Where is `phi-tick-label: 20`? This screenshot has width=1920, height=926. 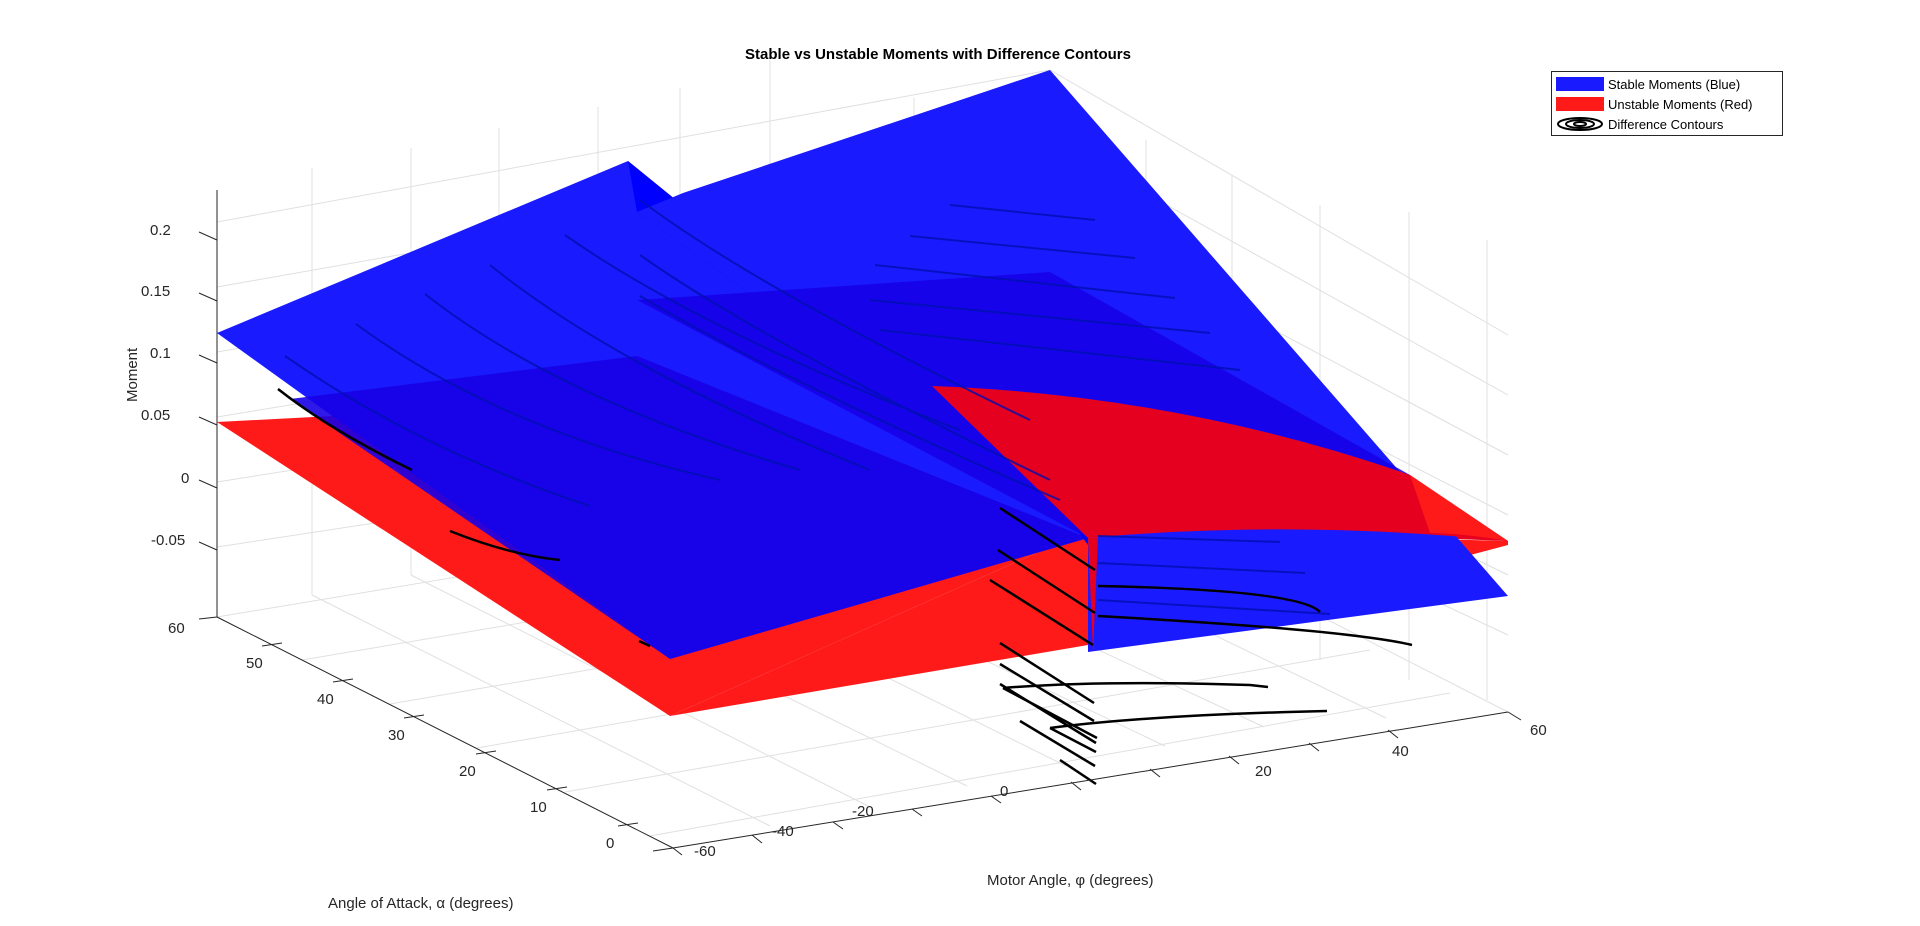
phi-tick-label: 20 is located at coordinates (1263, 771).